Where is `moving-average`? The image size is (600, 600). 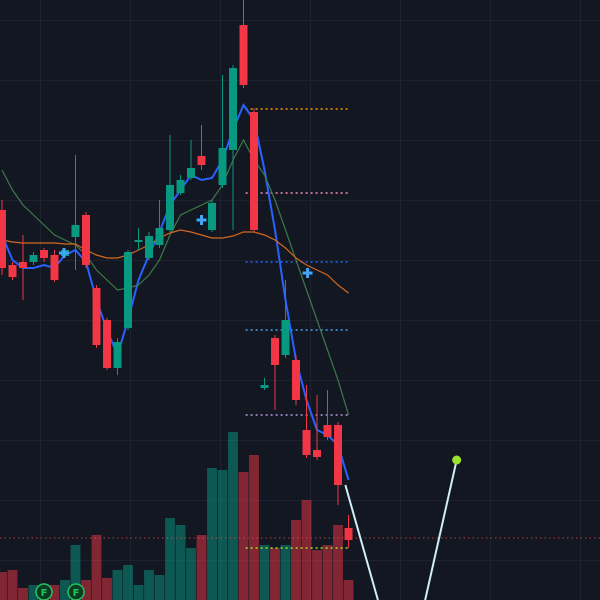
moving-average is located at coordinates (175, 261).